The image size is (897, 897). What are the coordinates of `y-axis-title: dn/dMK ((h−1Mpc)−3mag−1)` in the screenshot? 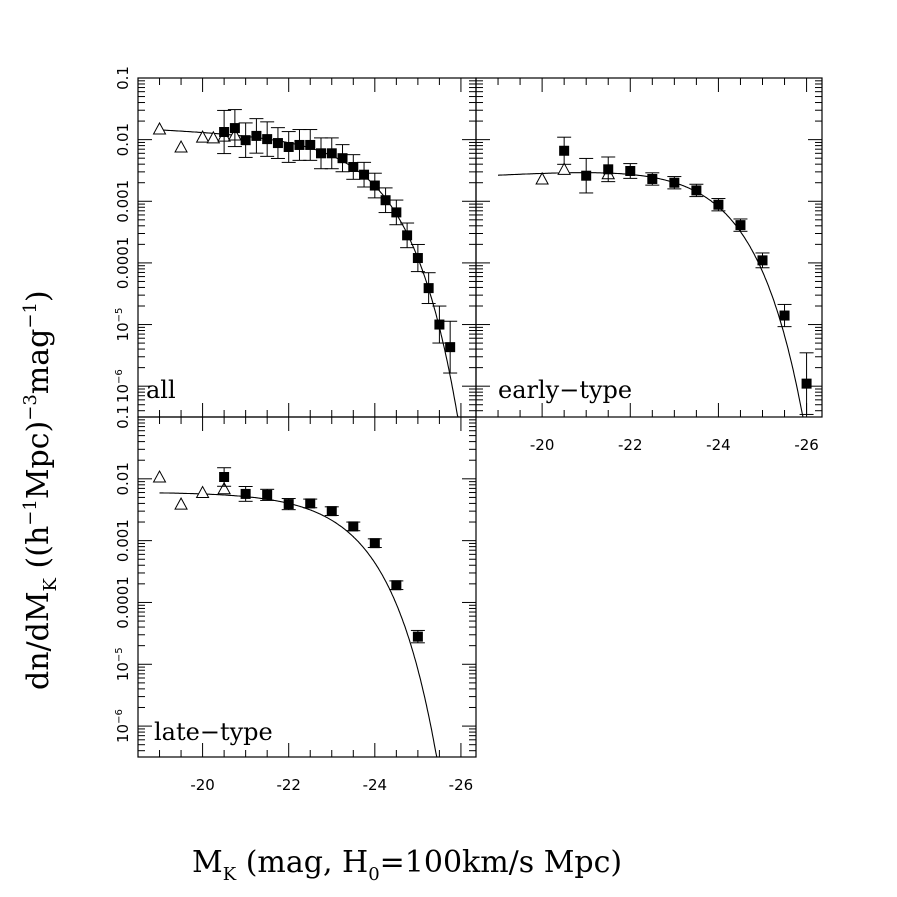 It's located at (40, 490).